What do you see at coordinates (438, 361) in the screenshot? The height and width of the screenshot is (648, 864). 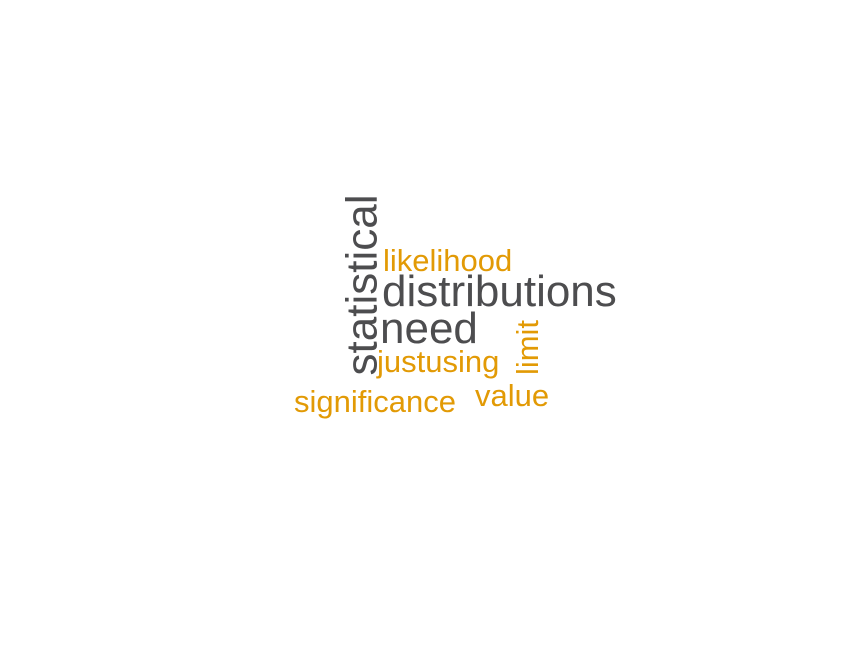 I see `word-justusing: justusing` at bounding box center [438, 361].